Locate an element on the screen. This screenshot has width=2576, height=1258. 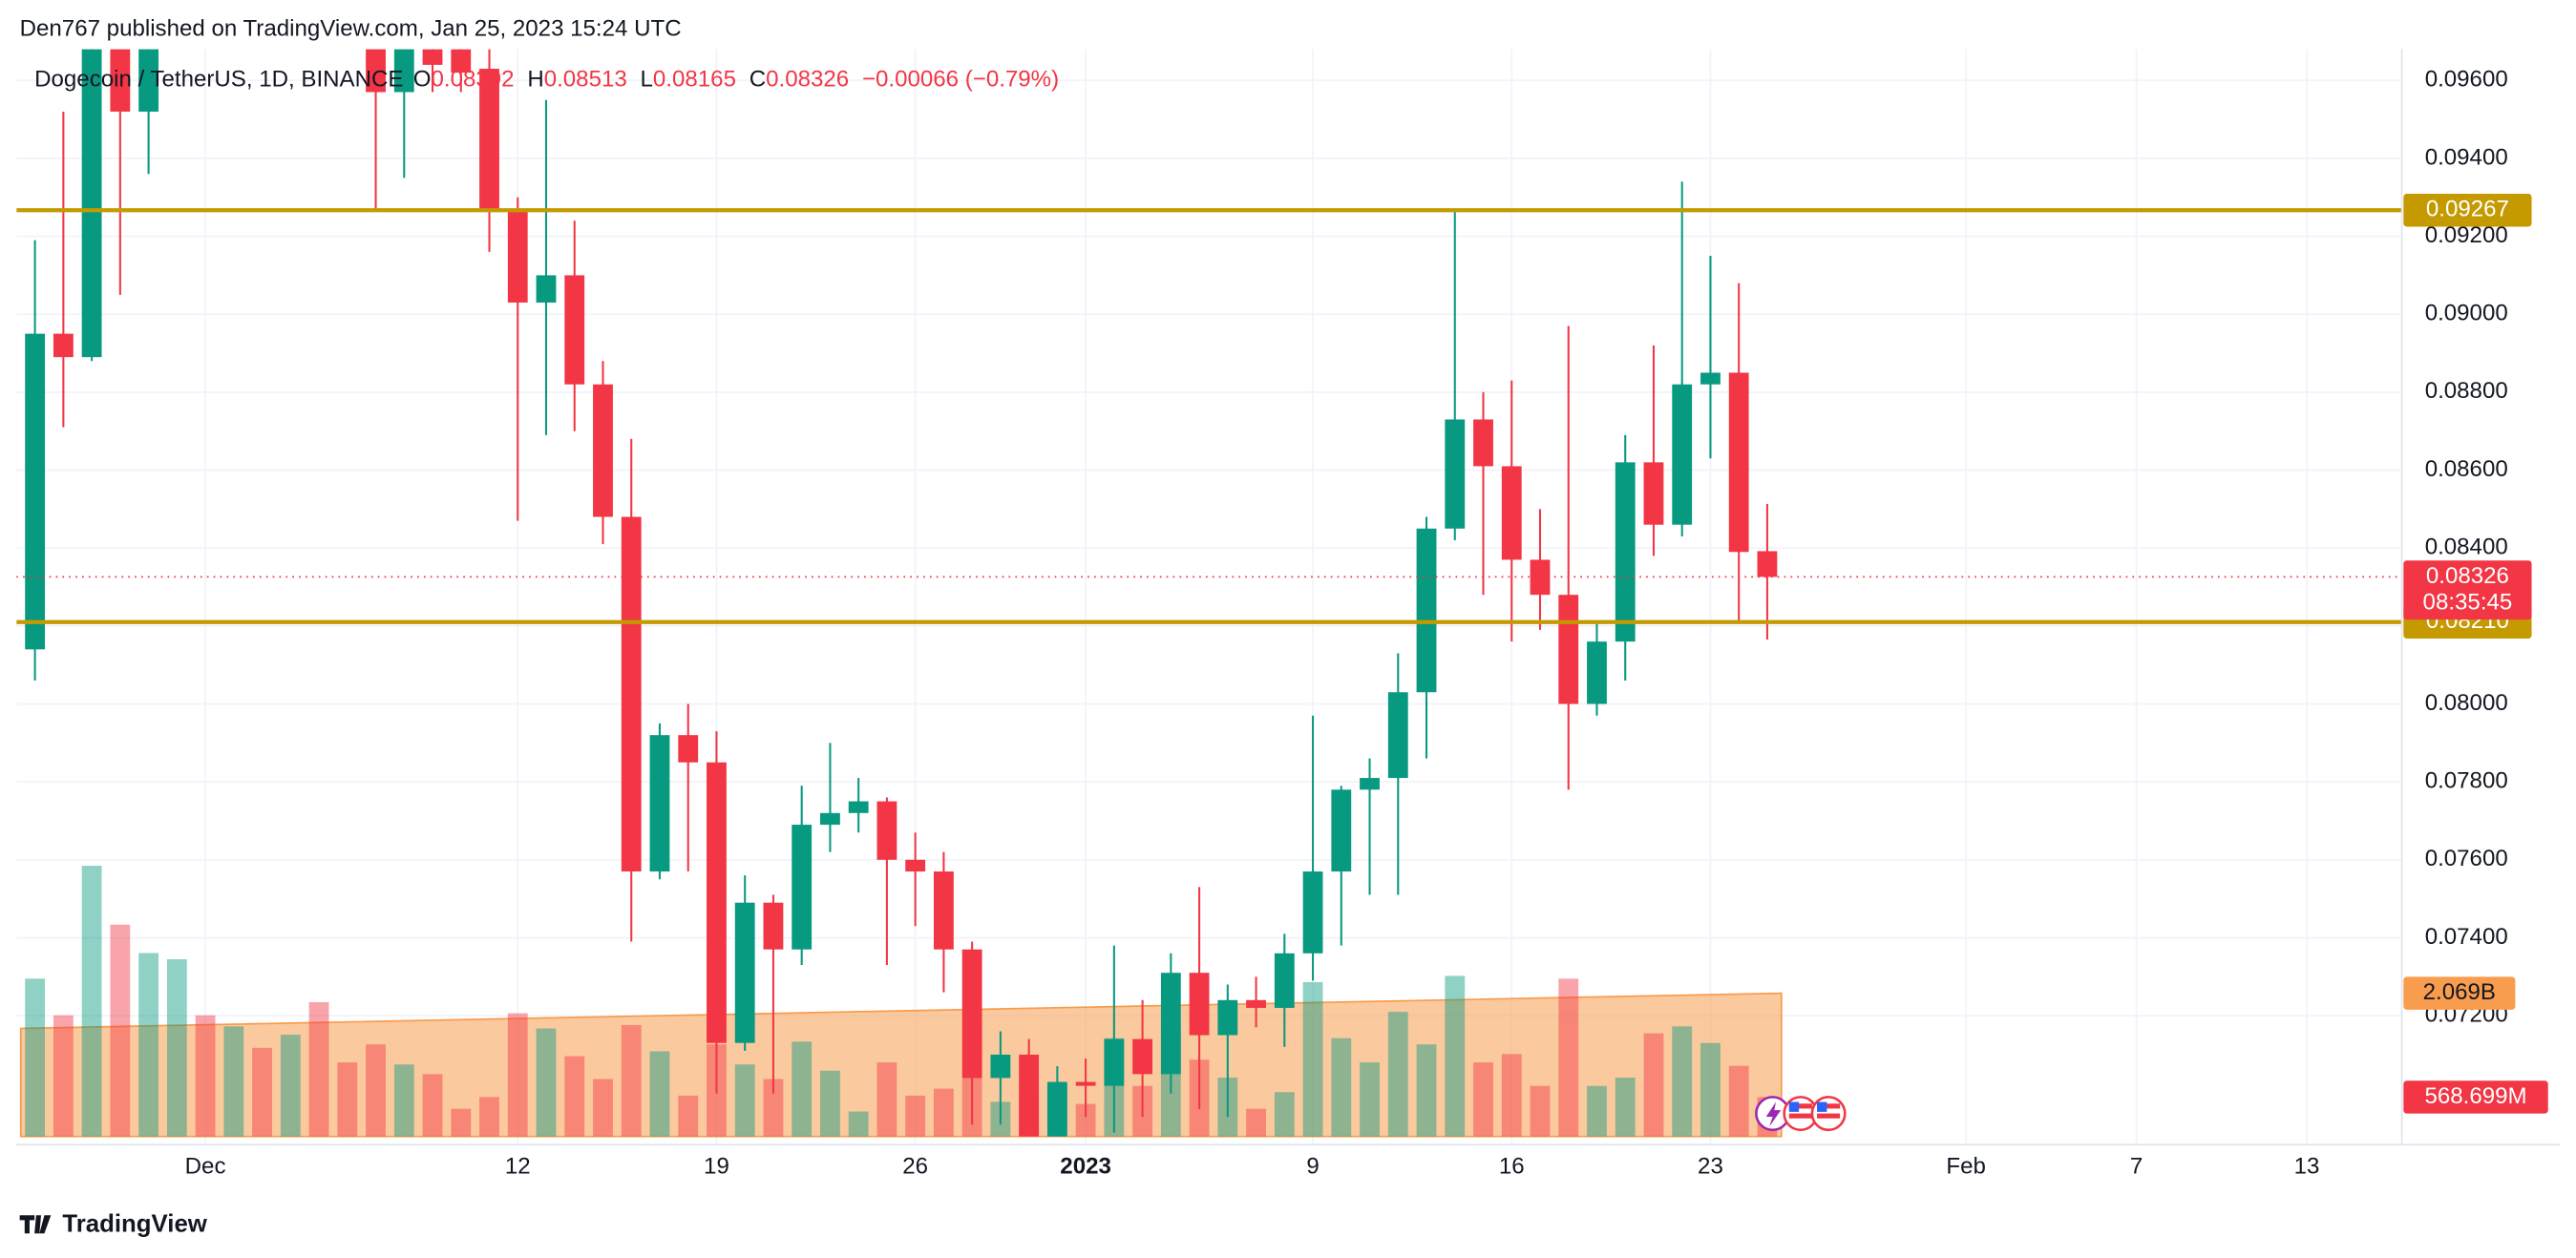
symbol: Dogecoin / TetherUS, 1D, BINANCE is located at coordinates (218, 80).